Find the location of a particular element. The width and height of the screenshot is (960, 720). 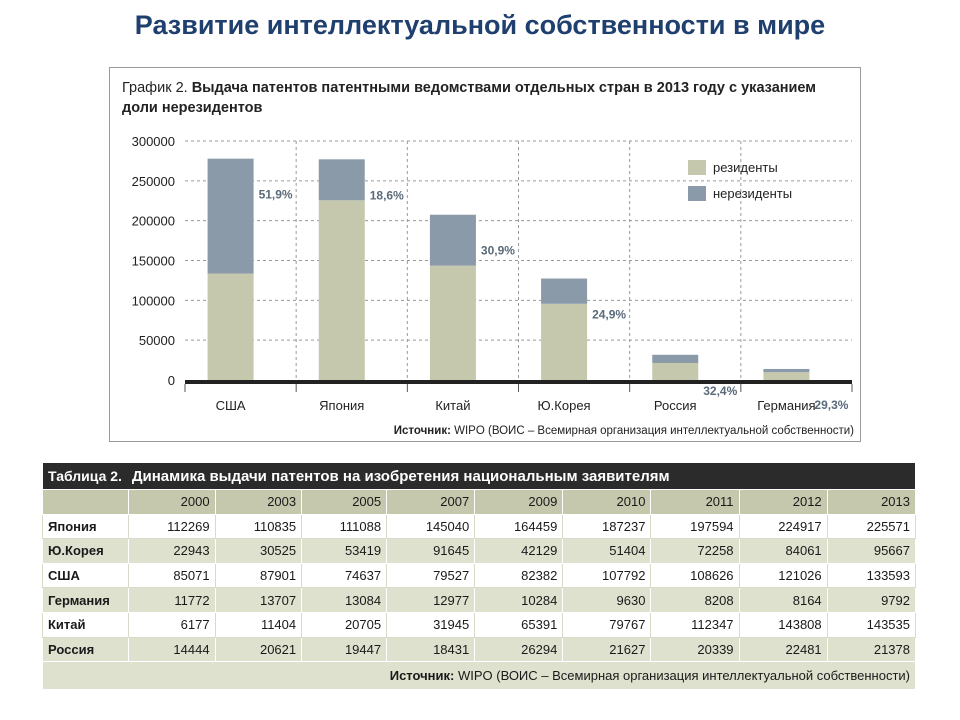

table-cell: 51404 is located at coordinates (607, 551).